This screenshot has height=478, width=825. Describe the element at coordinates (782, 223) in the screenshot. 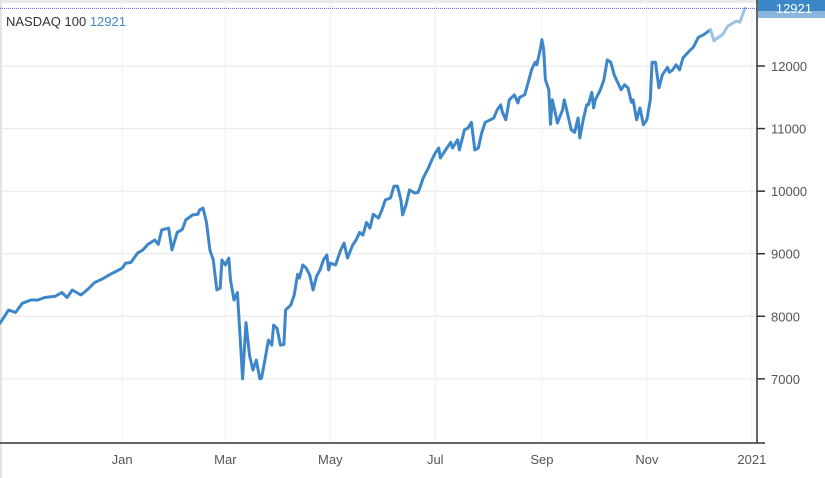

I see `y-axis-ticks: 7000 8000 9000 10000 11000 12000` at that location.